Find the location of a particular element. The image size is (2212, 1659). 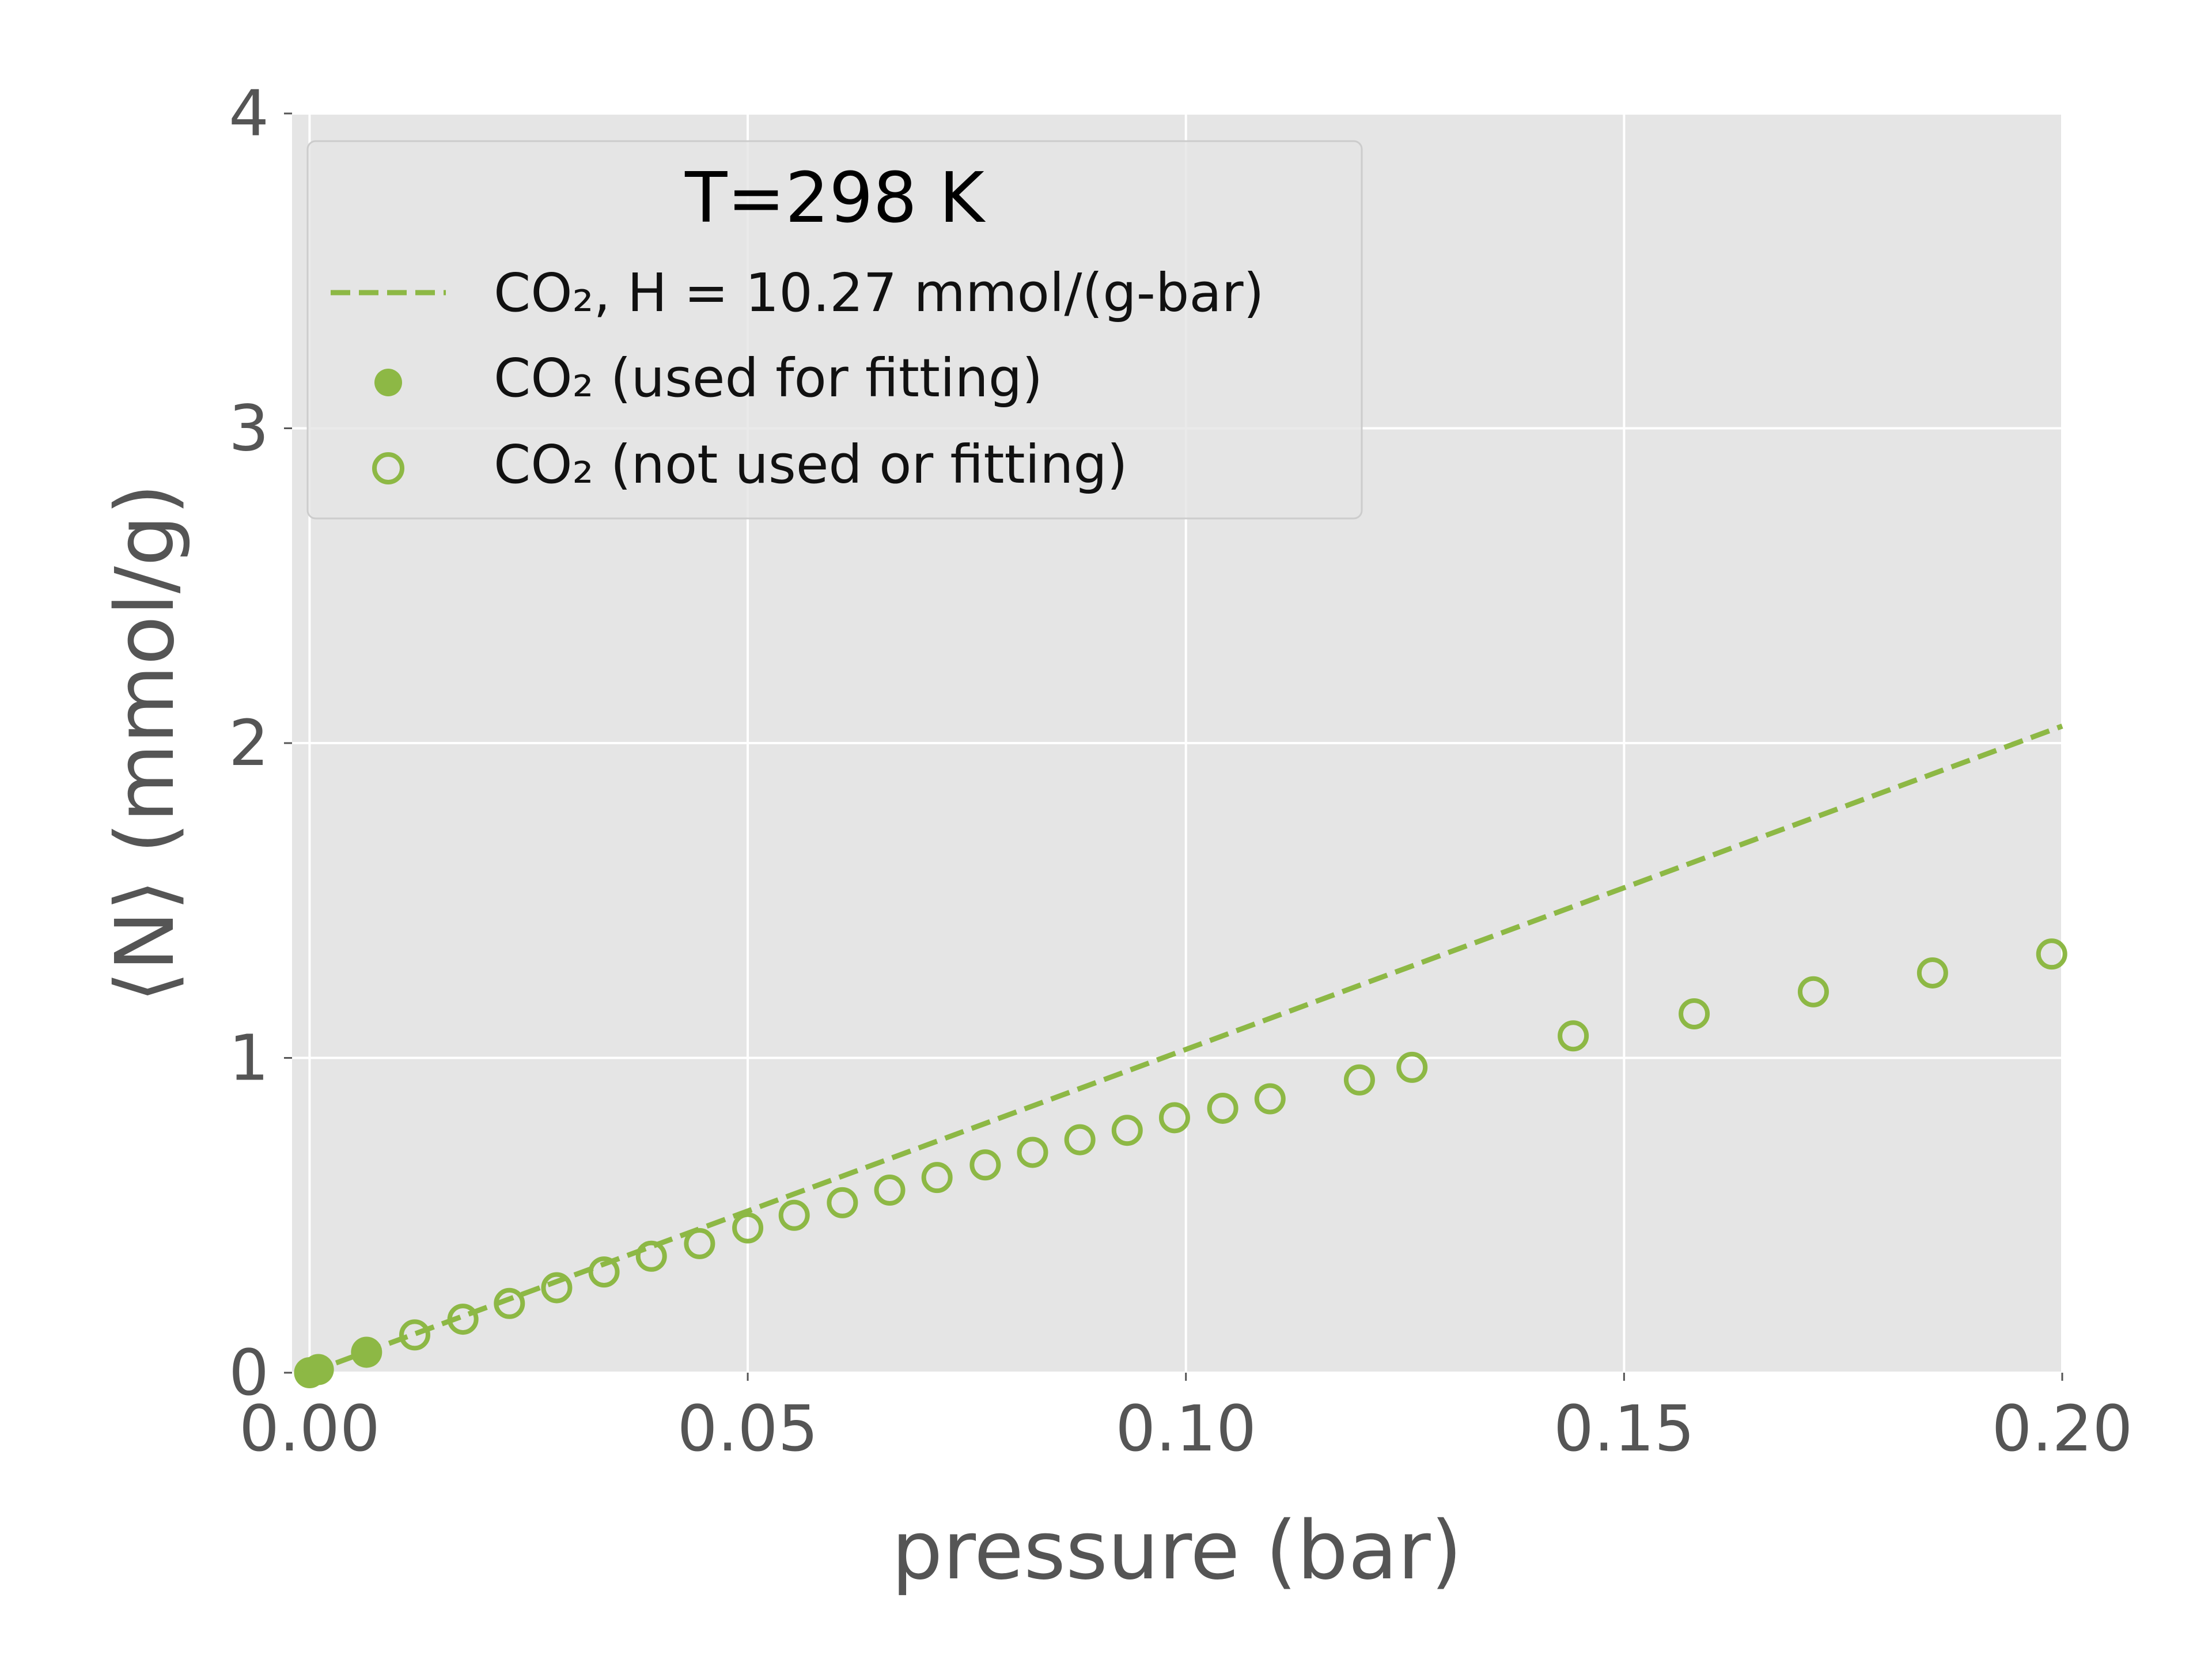

y-tick-label: 2 is located at coordinates (249, 743).